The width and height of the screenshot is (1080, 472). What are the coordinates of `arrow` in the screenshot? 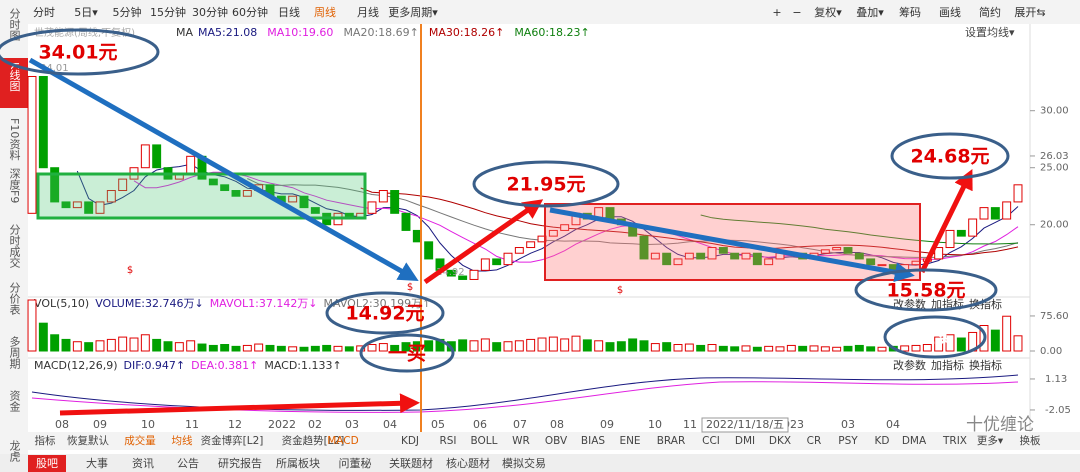 It's located at (732, 245).